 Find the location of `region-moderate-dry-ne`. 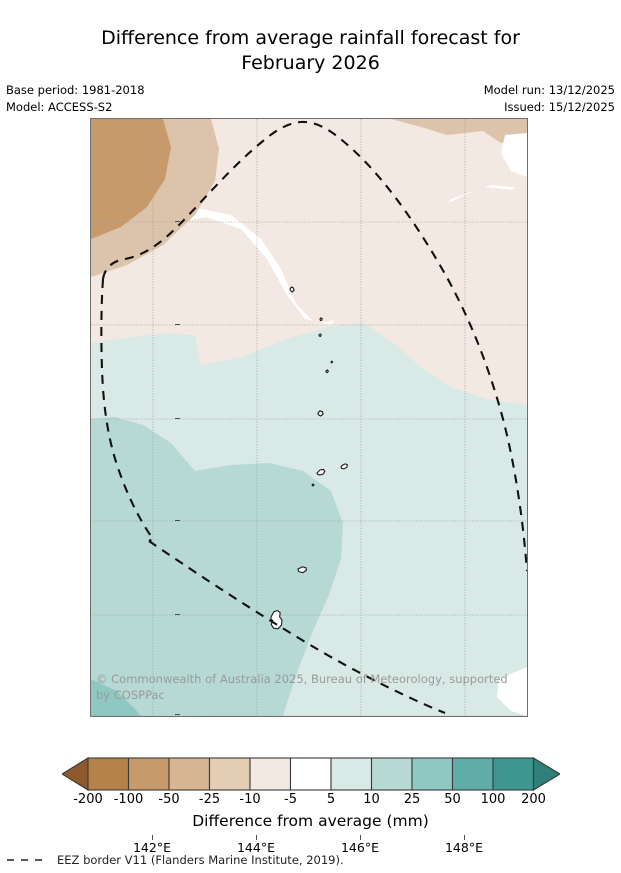

region-moderate-dry-ne is located at coordinates (459, 131).